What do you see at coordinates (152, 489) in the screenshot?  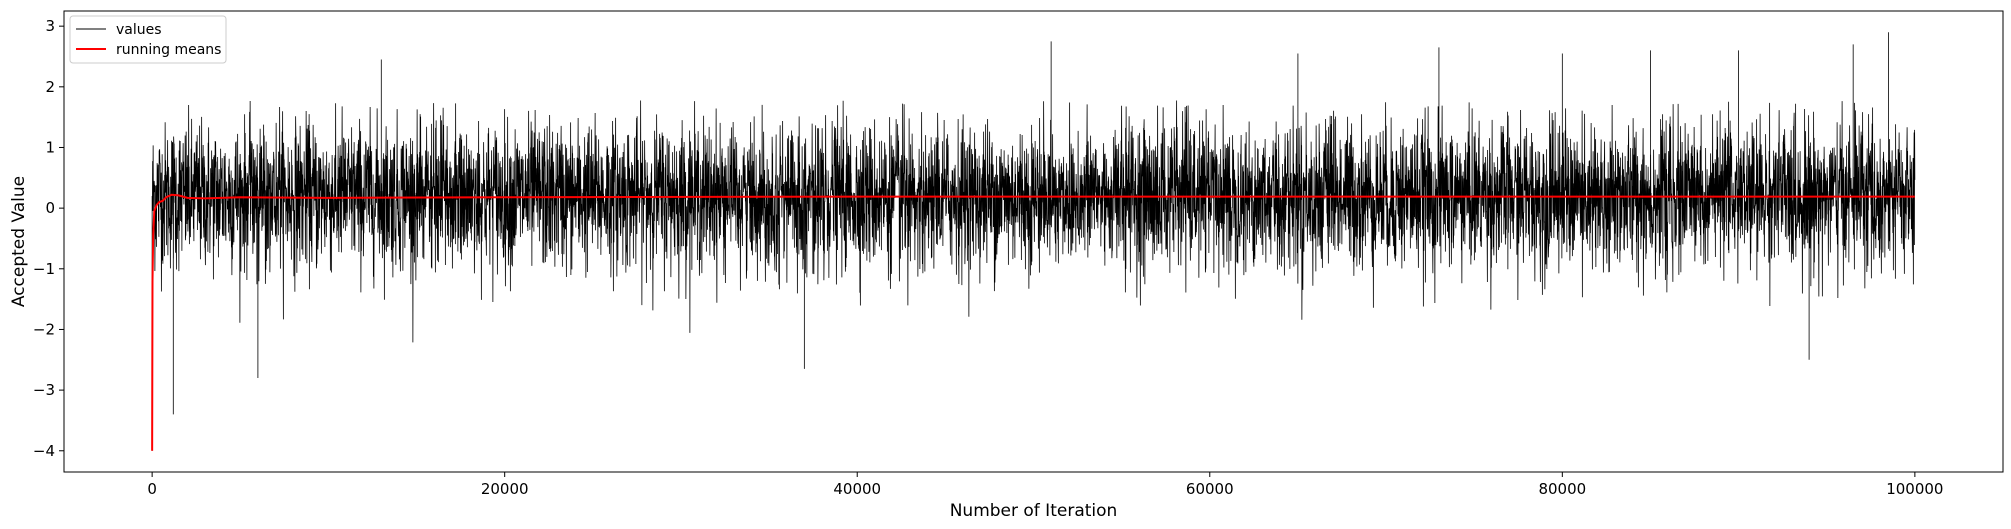 I see `x-tick-label: 0` at bounding box center [152, 489].